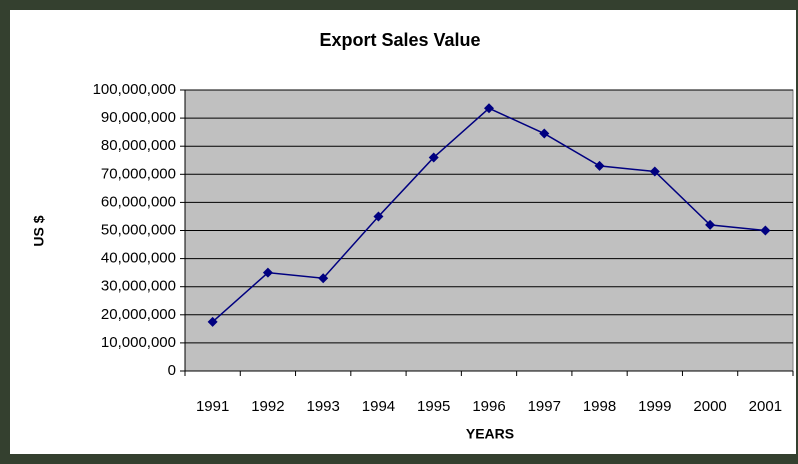  What do you see at coordinates (433, 406) in the screenshot?
I see `x-tick-label: 1995` at bounding box center [433, 406].